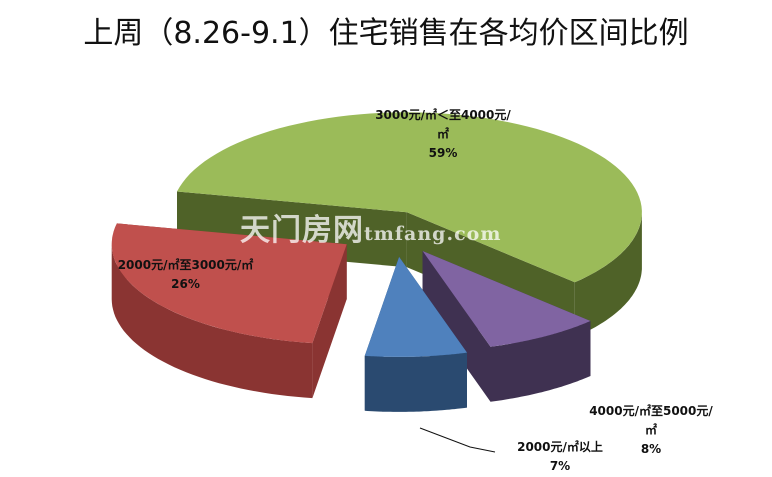  Describe the element at coordinates (386, 33) in the screenshot. I see `chart-title: 上周（8.26-9.1）住宅销售在各均价区间比例` at that location.